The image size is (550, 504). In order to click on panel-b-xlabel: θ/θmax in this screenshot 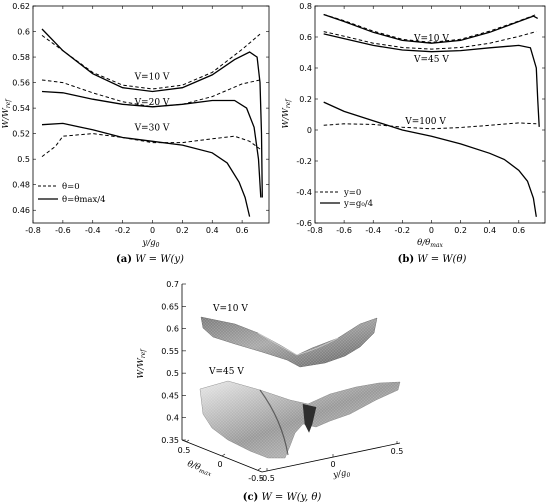, I will do `click(430, 243)`.